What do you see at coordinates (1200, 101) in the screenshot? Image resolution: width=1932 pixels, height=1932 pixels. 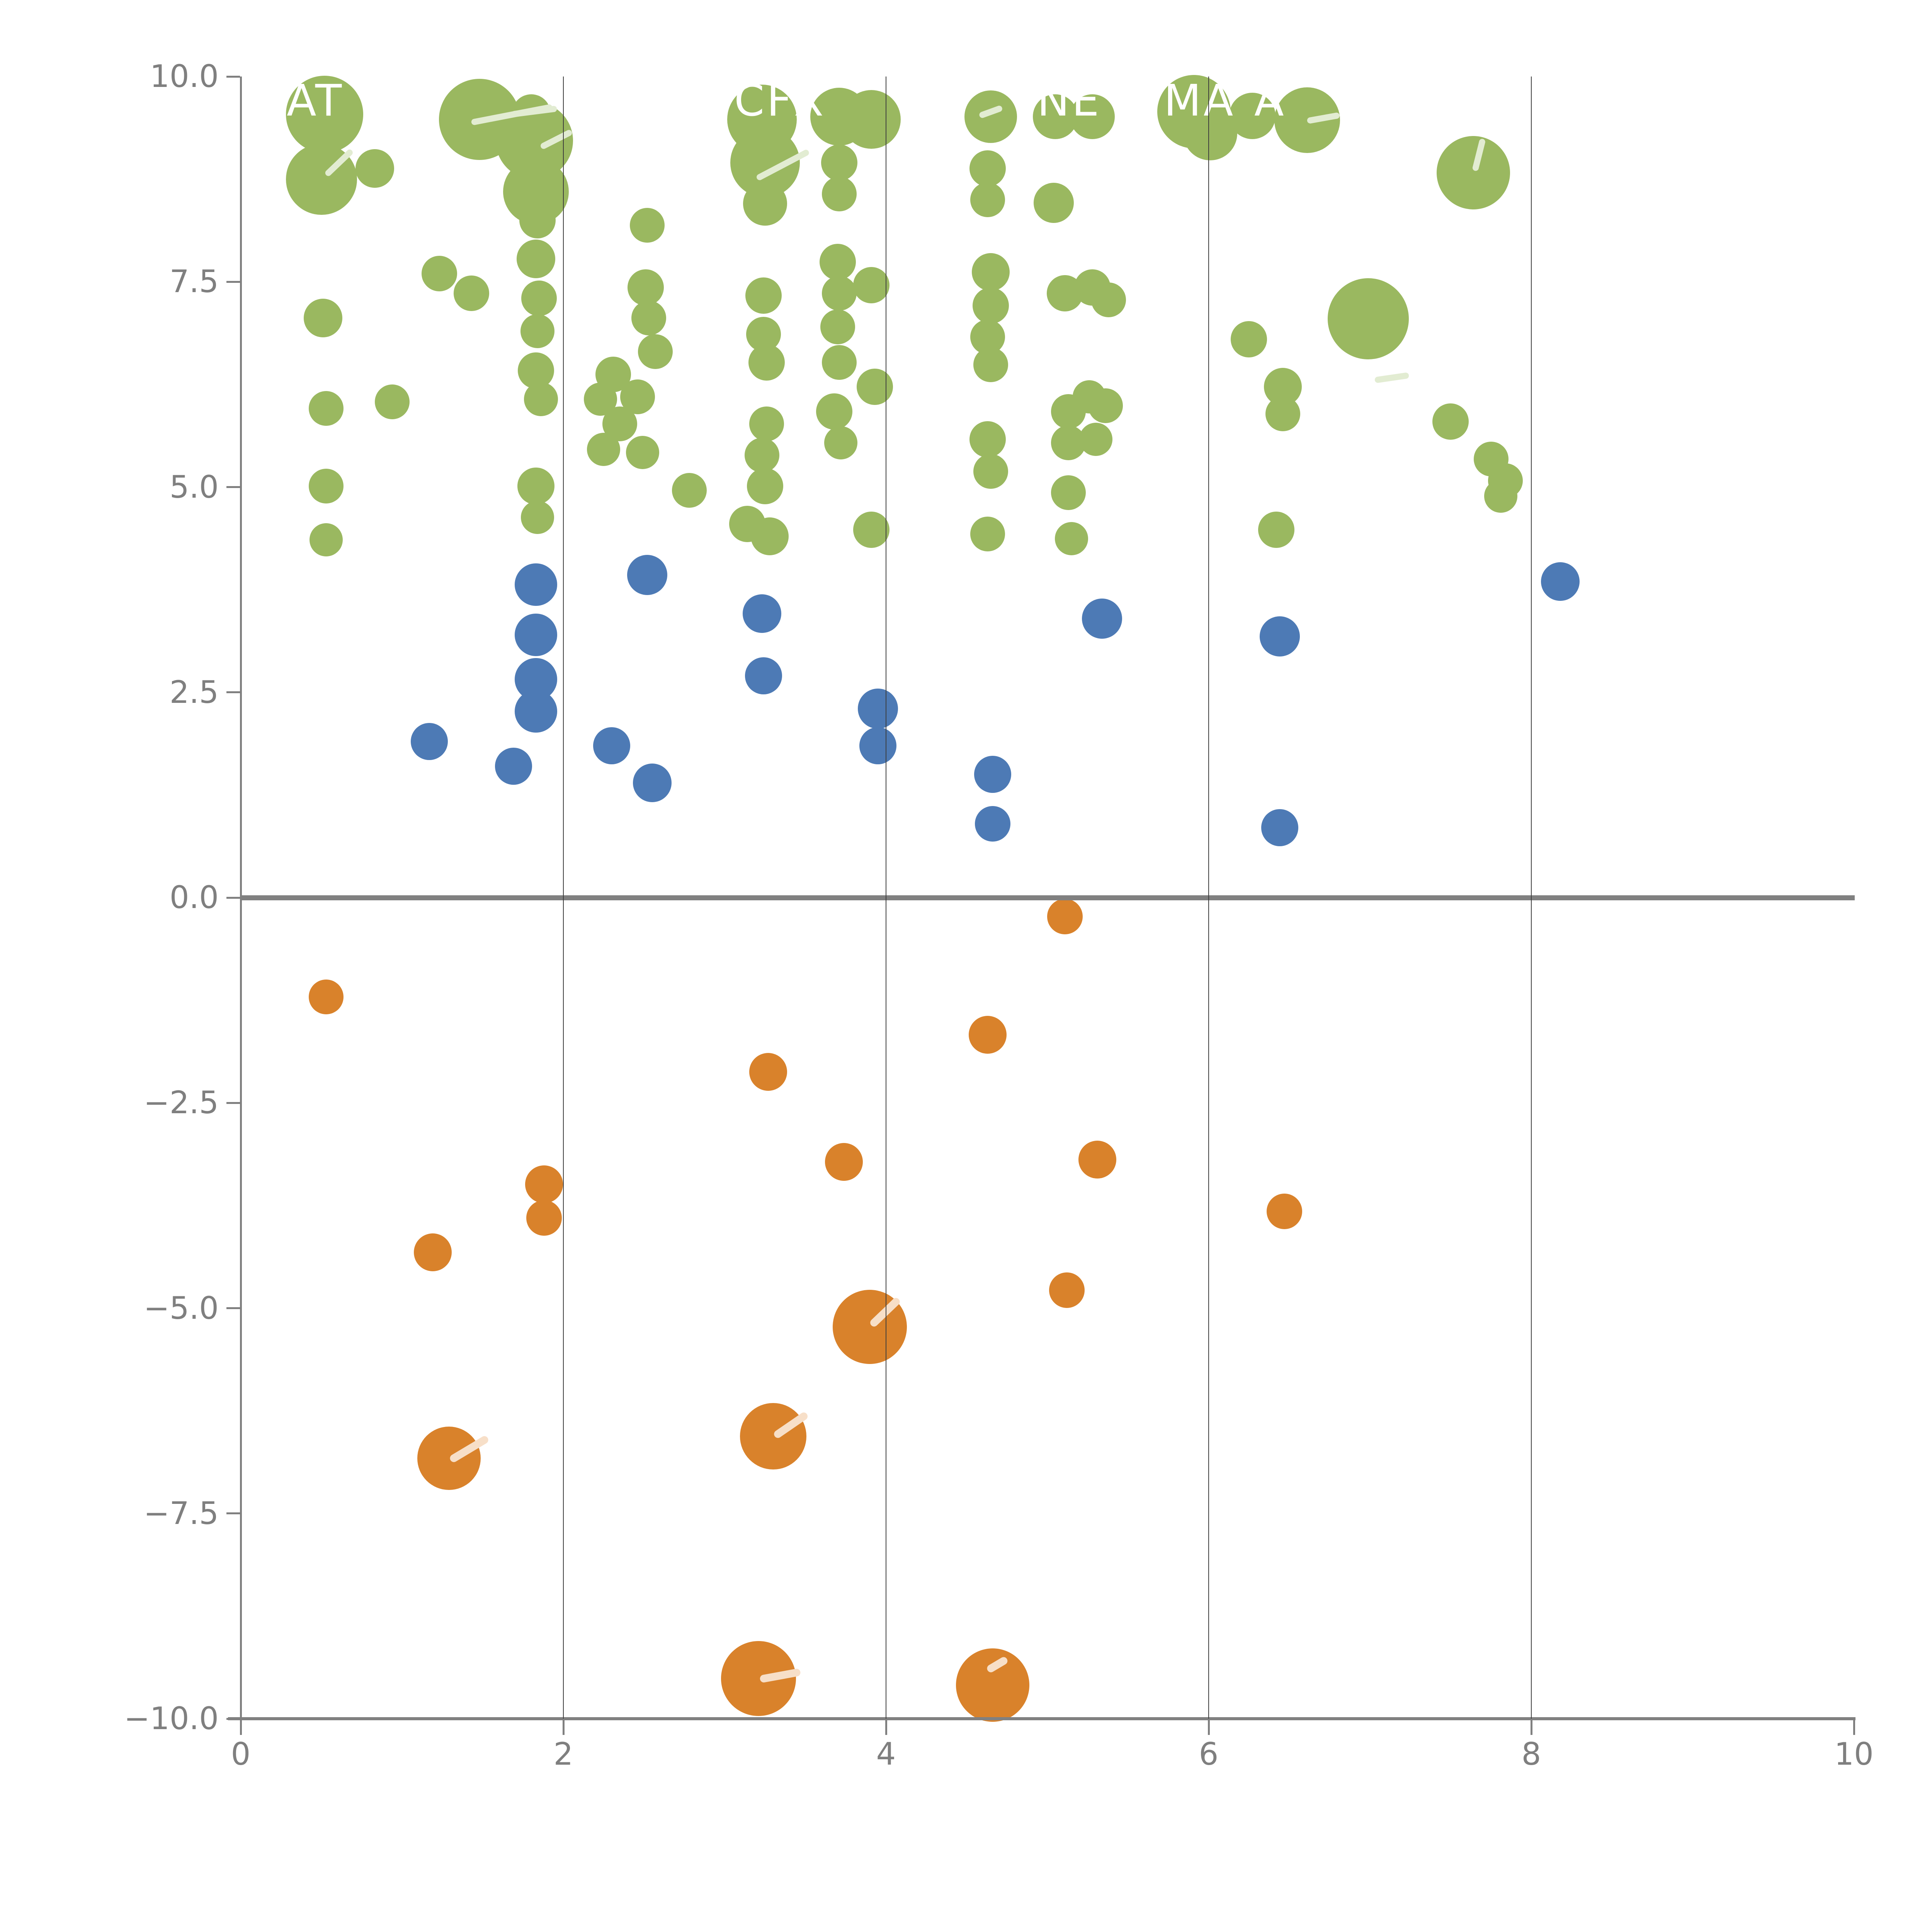 I see `title-fragment: MA` at bounding box center [1200, 101].